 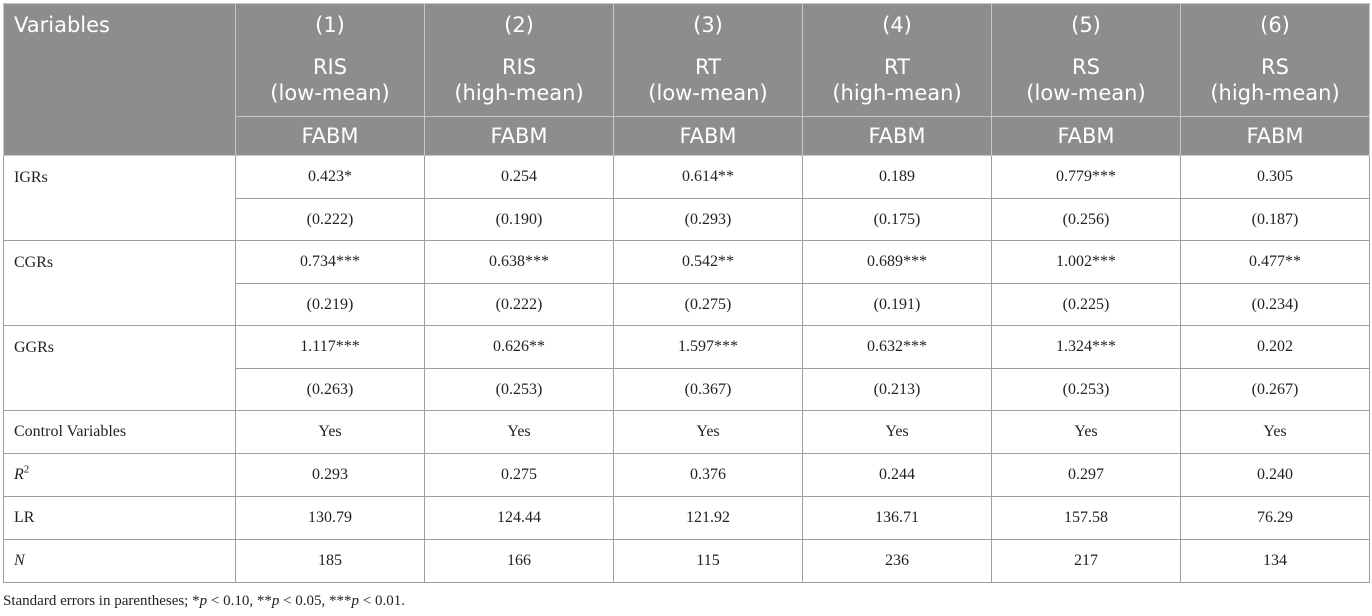 What do you see at coordinates (1086, 177) in the screenshot?
I see `coefficient-cell: 0.779***` at bounding box center [1086, 177].